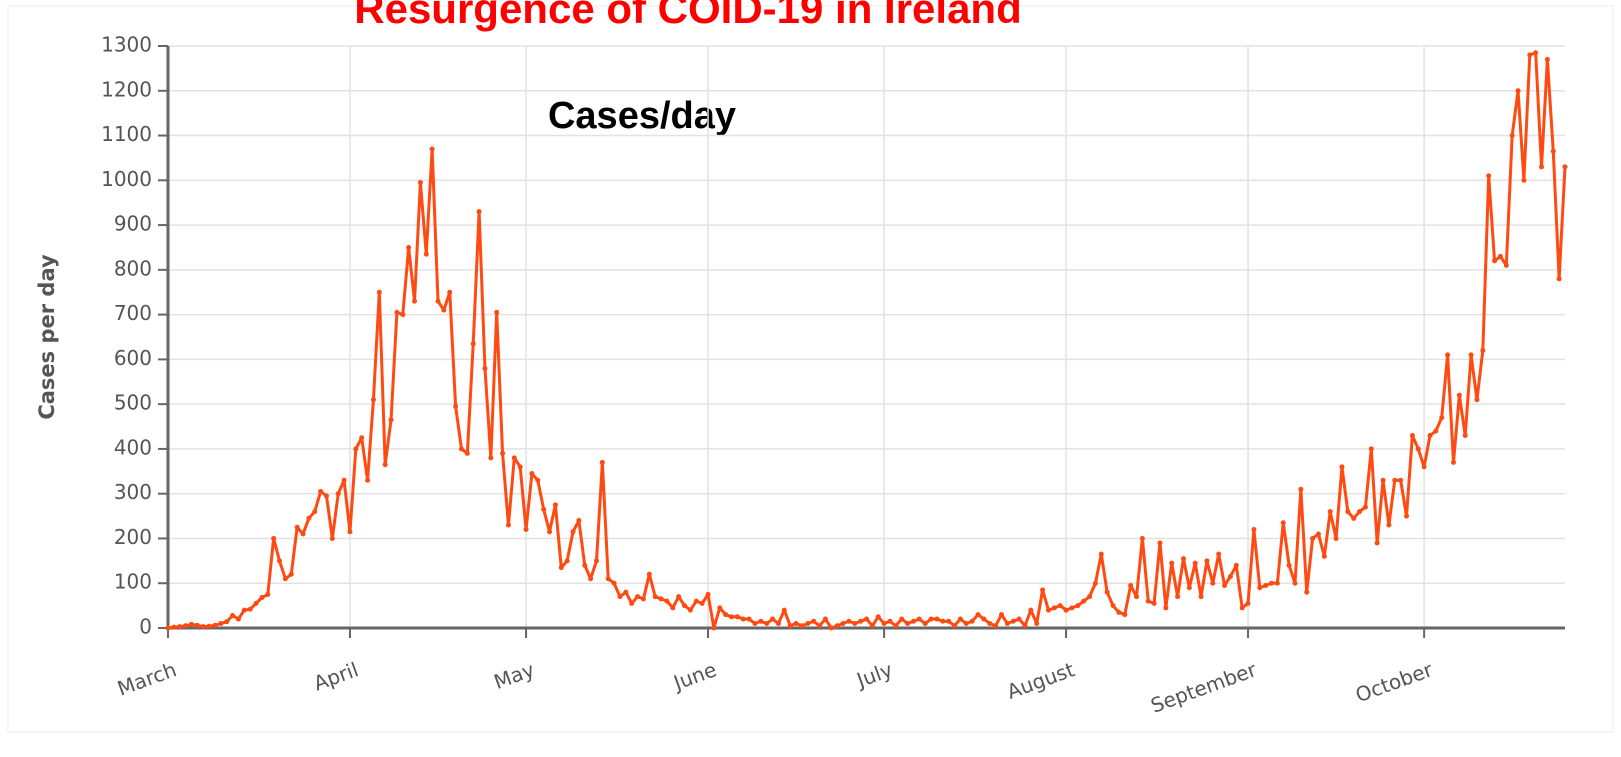 The width and height of the screenshot is (1621, 757). What do you see at coordinates (133, 537) in the screenshot?
I see `y-tick-label: 200` at bounding box center [133, 537].